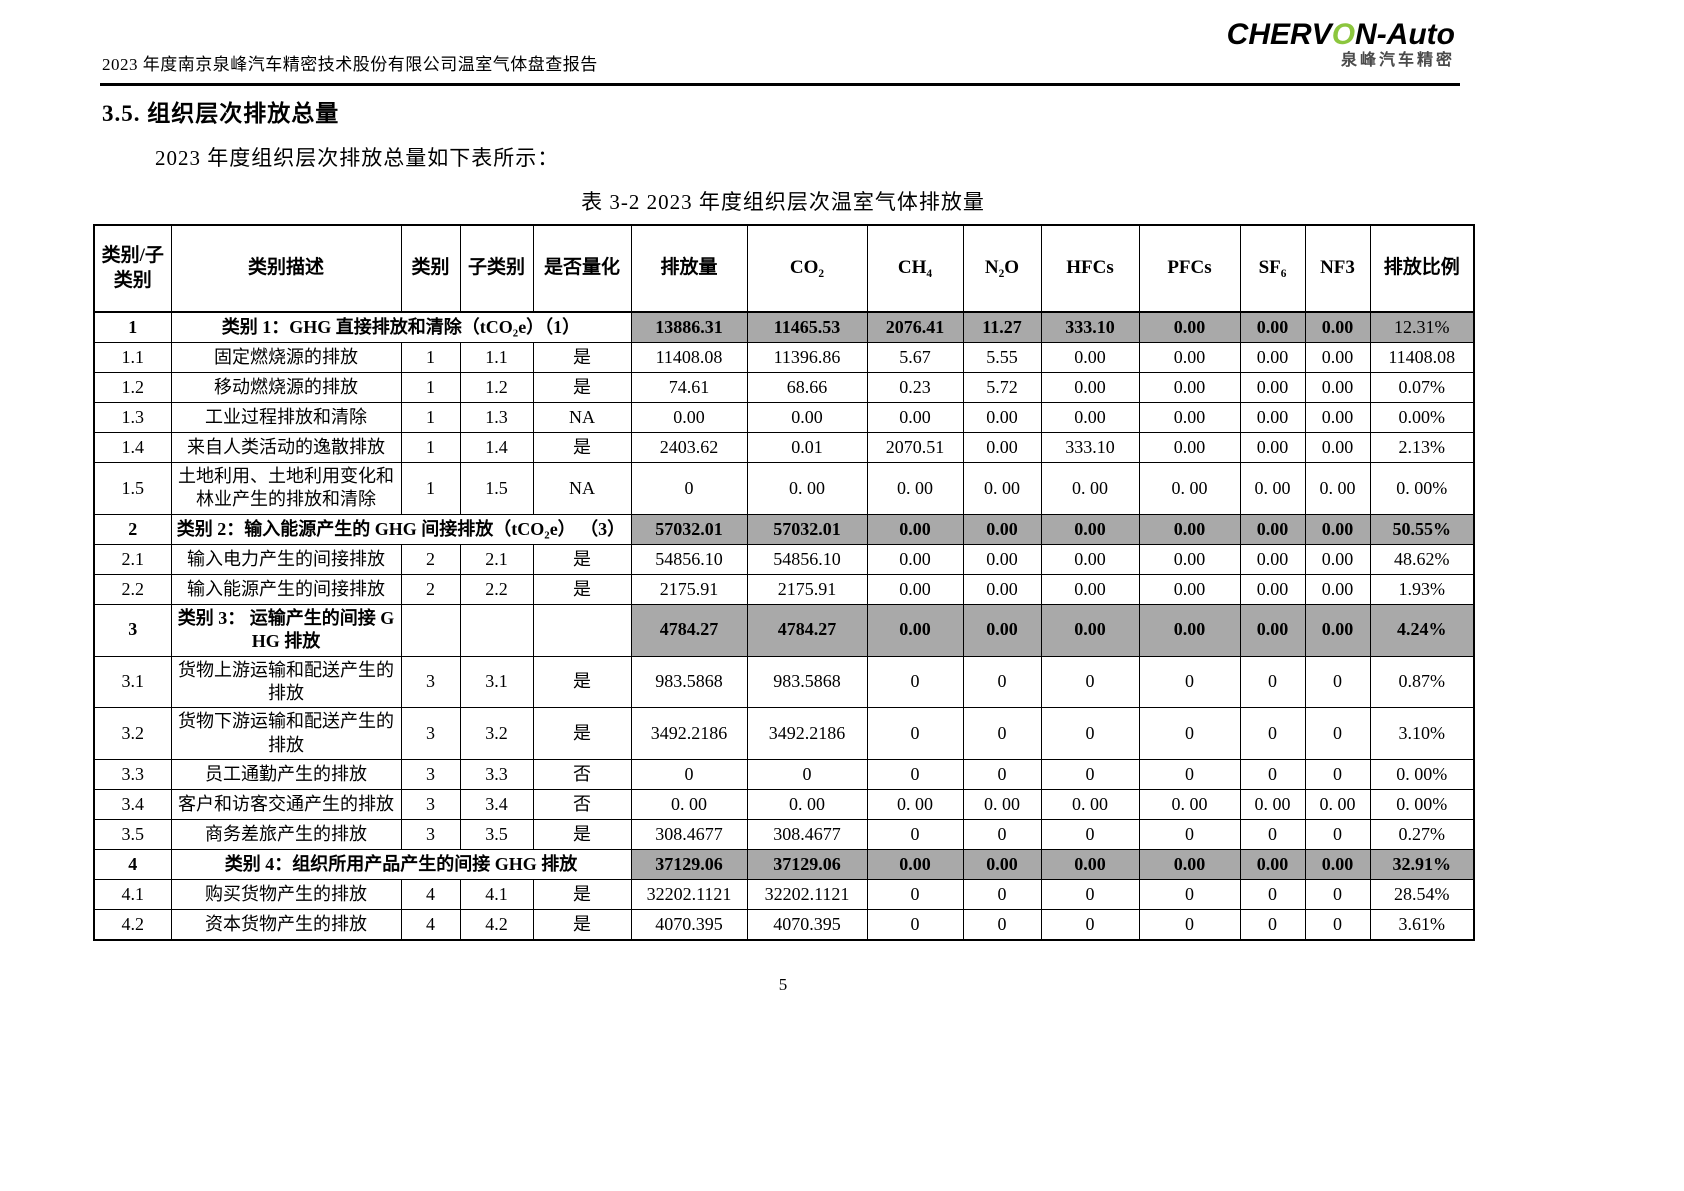 This screenshot has width=1684, height=1191. What do you see at coordinates (221, 113) in the screenshot?
I see `section-heading: 3.5. 组织层次排放总量` at bounding box center [221, 113].